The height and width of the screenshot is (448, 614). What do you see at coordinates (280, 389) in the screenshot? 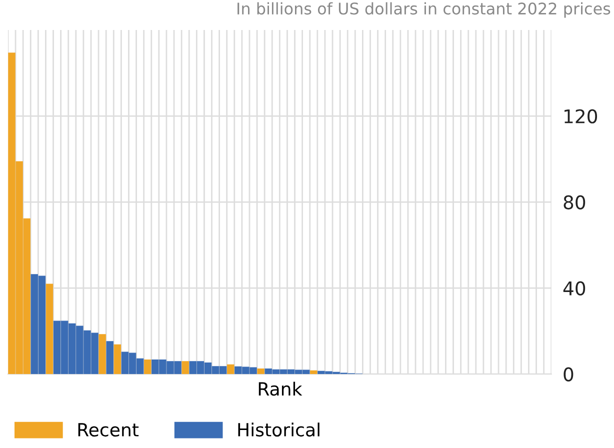
I see `x-axis-title: Rank` at bounding box center [280, 389].